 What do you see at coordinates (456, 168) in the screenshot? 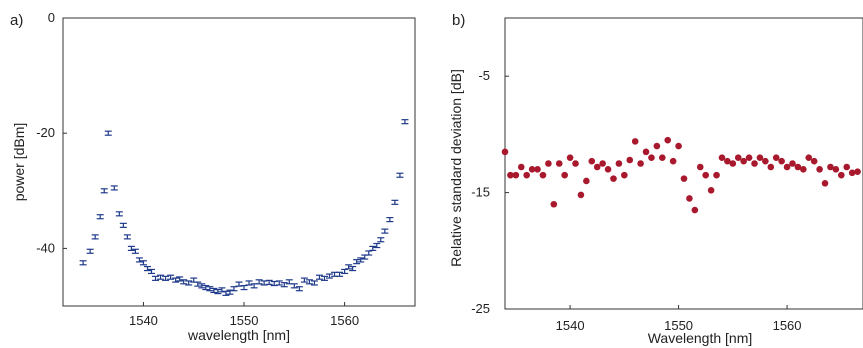
I see `y-axis-label-b: Relative standard deviation [dB]` at bounding box center [456, 168].